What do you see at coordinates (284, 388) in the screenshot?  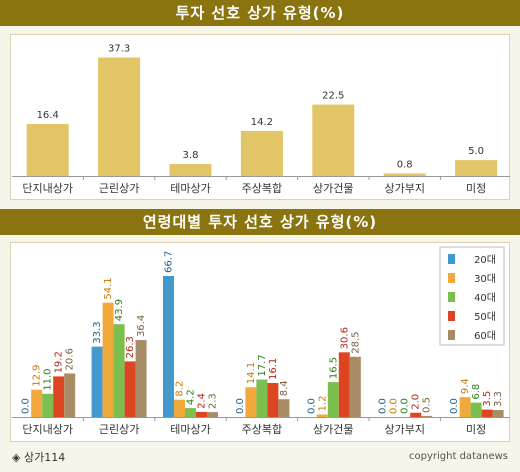 I see `chart2-data-label: 8.4` at bounding box center [284, 388].